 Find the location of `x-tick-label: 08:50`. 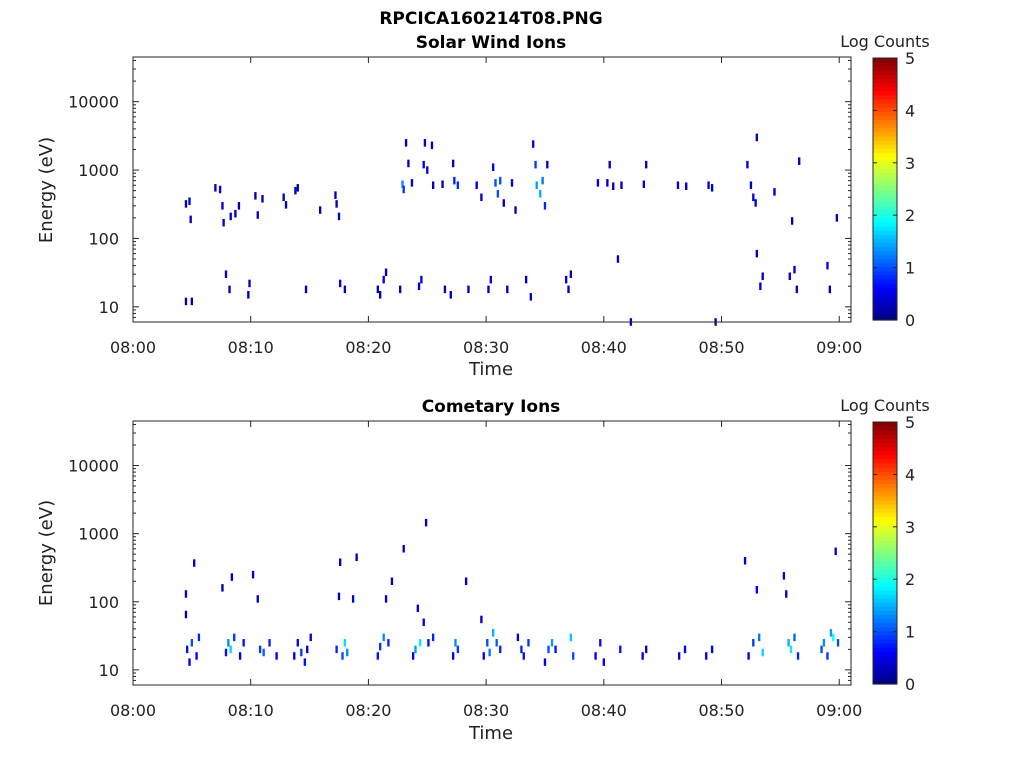

x-tick-label: 08:50 is located at coordinates (721, 710).